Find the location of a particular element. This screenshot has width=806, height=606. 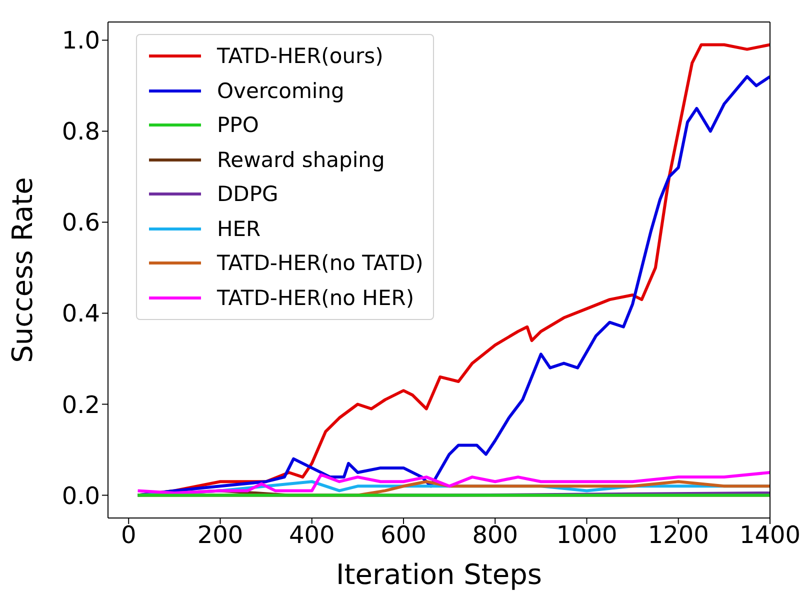

y-tick-label: 1.0 is located at coordinates (81, 40).